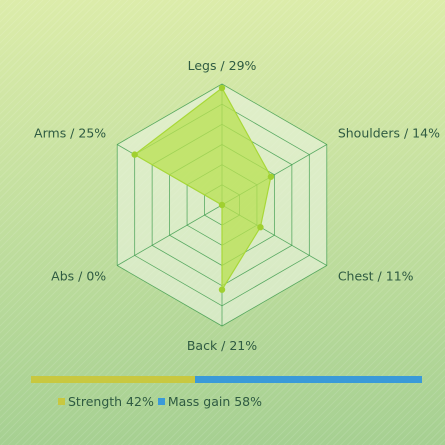 This screenshot has width=445, height=445. I want to click on grid-spoke, so click(170, 235).